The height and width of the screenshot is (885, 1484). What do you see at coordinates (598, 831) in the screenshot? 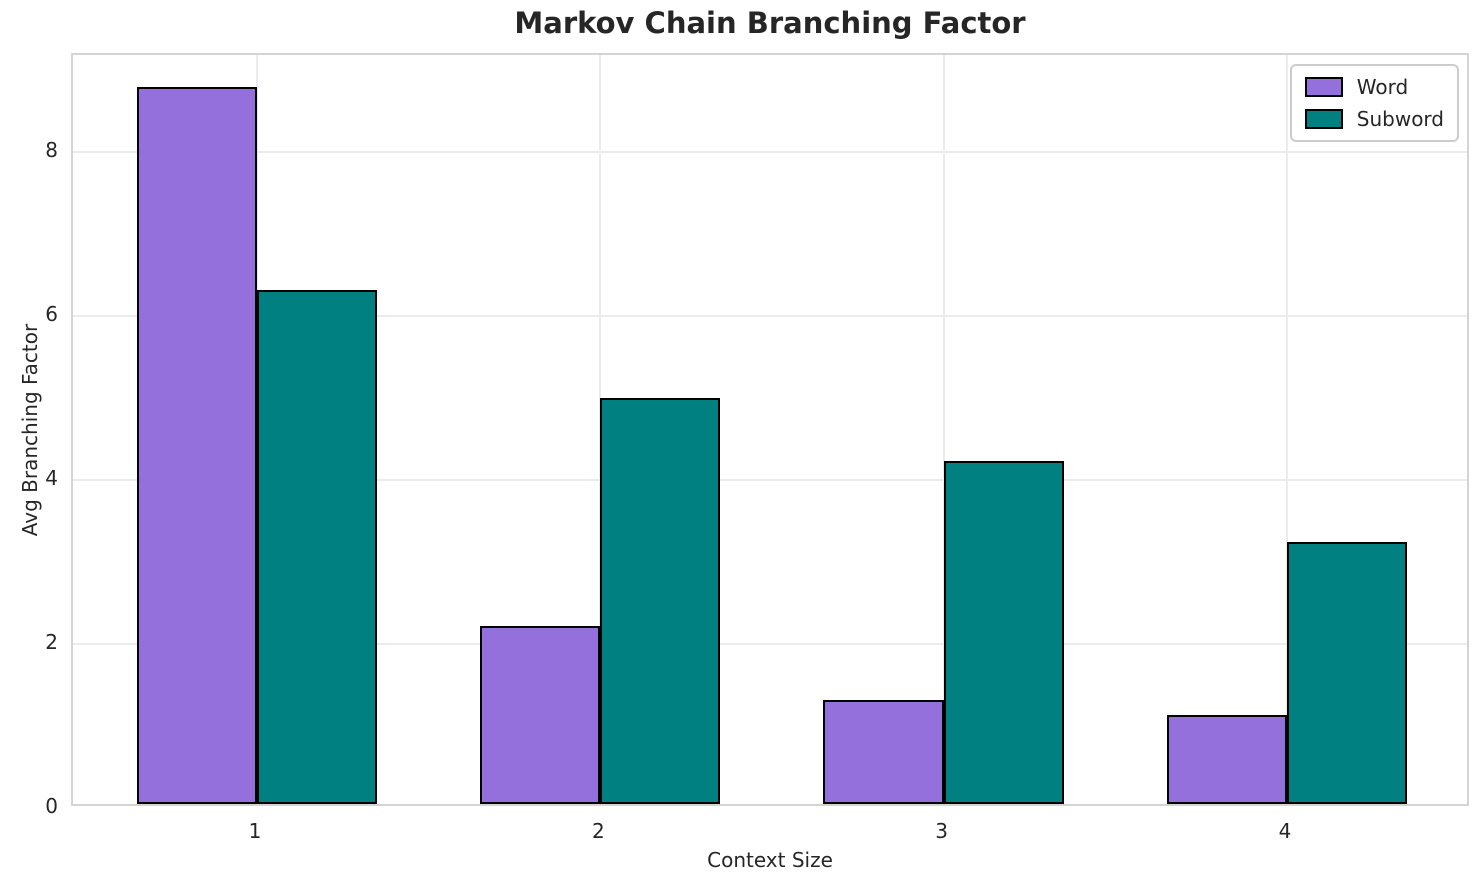
I see `x-tick-label-2: 2` at bounding box center [598, 831].